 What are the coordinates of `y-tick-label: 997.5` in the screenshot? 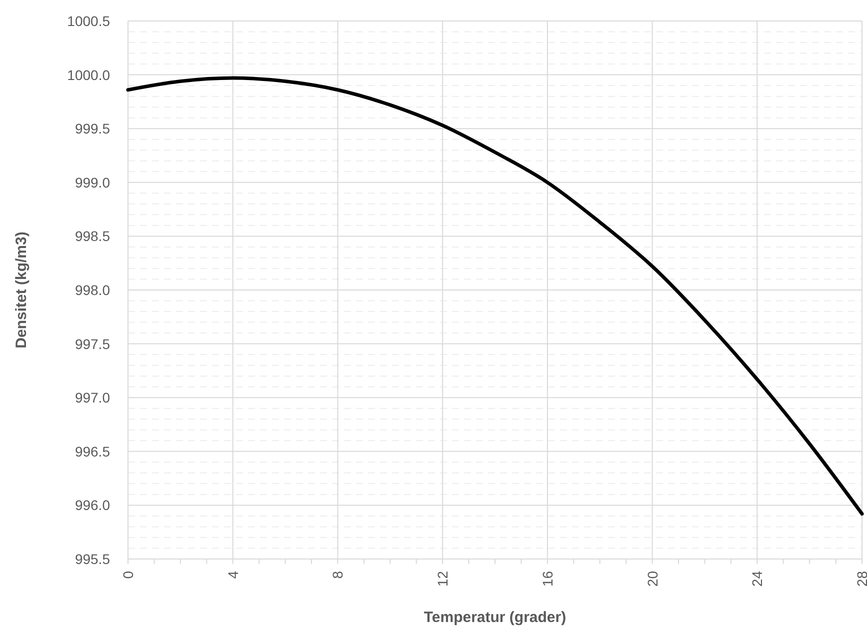 It's located at (92, 344).